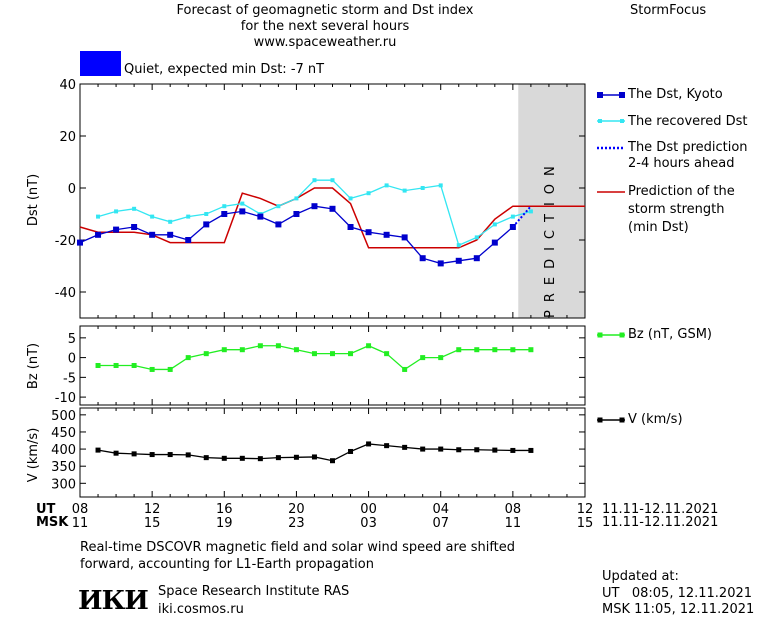  Describe the element at coordinates (325, 42) in the screenshot. I see `site-url: www.spaceweather.ru` at that location.